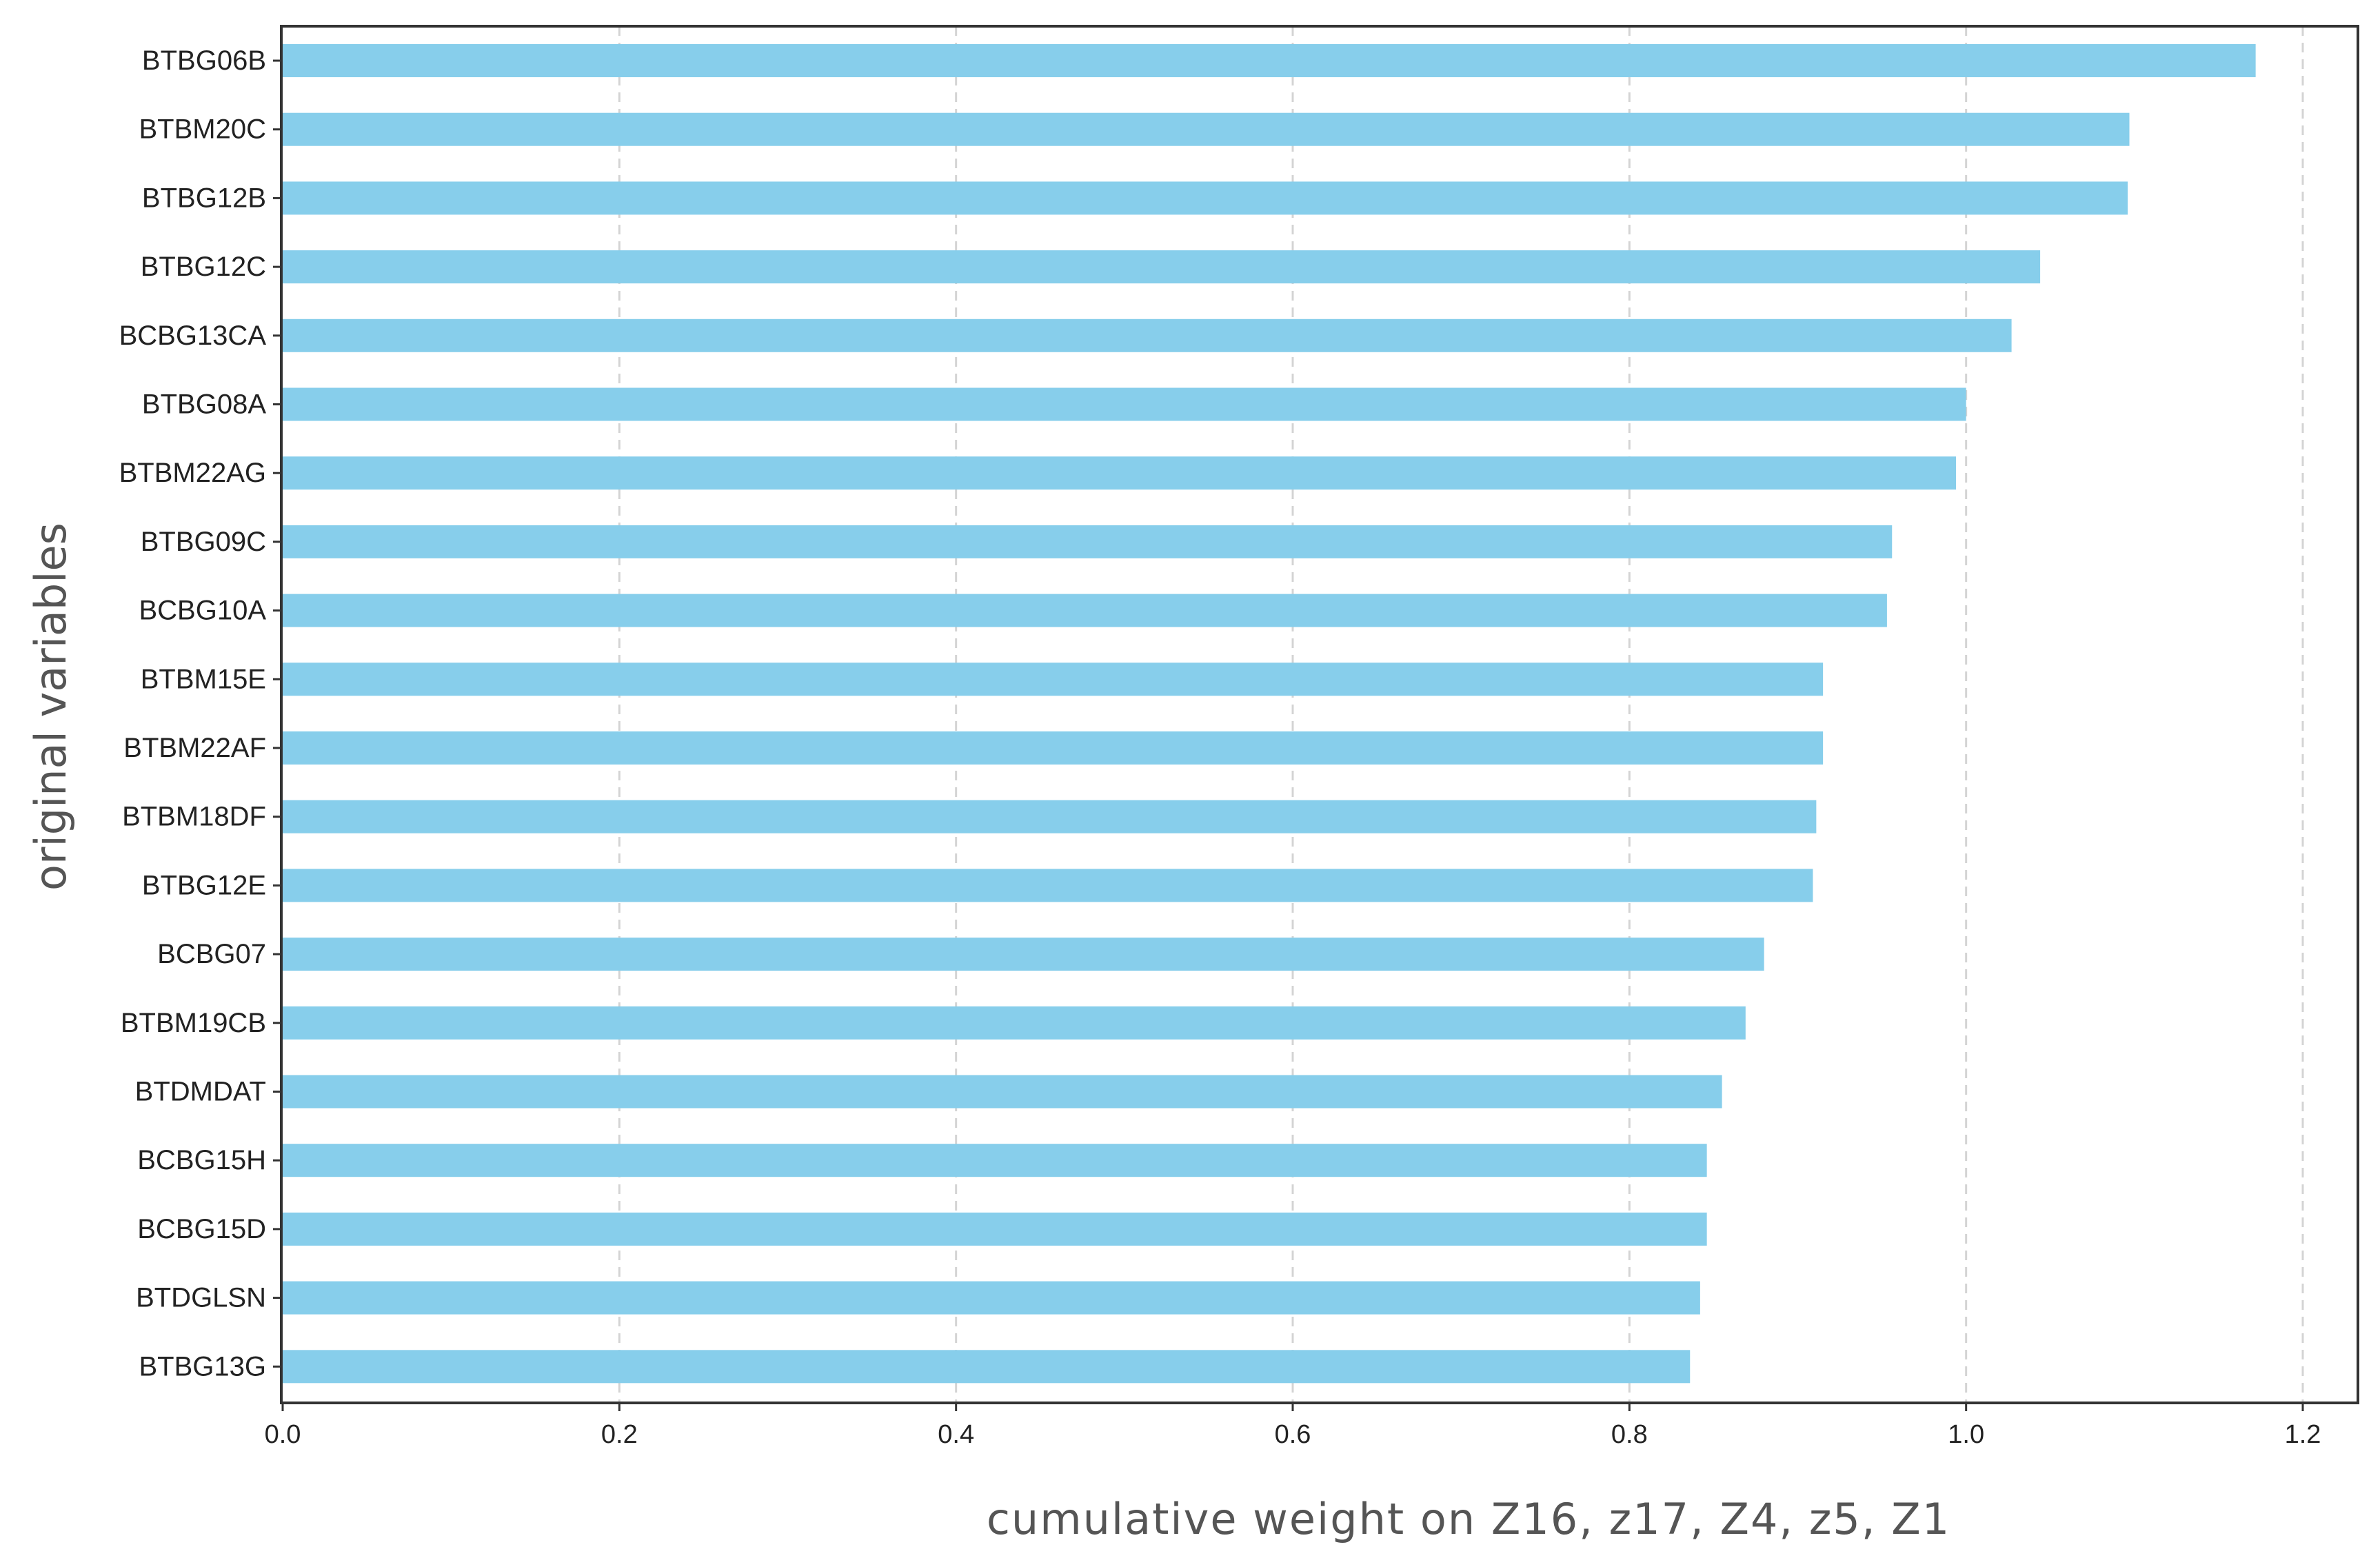  I want to click on y-tick-label: BTBM22AF, so click(194, 748).